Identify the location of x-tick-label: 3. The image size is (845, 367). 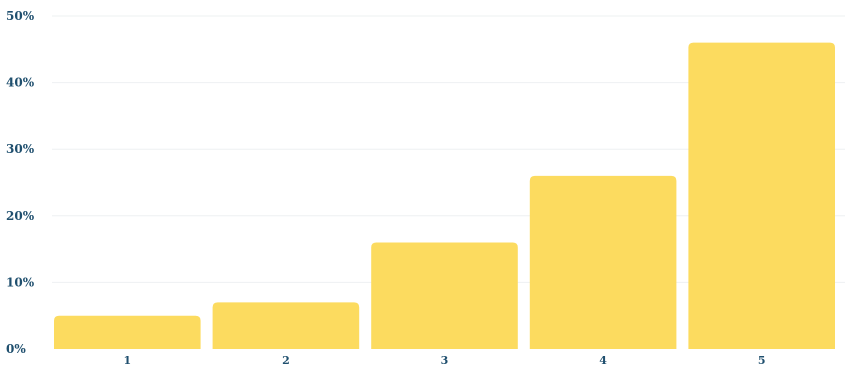
(445, 360).